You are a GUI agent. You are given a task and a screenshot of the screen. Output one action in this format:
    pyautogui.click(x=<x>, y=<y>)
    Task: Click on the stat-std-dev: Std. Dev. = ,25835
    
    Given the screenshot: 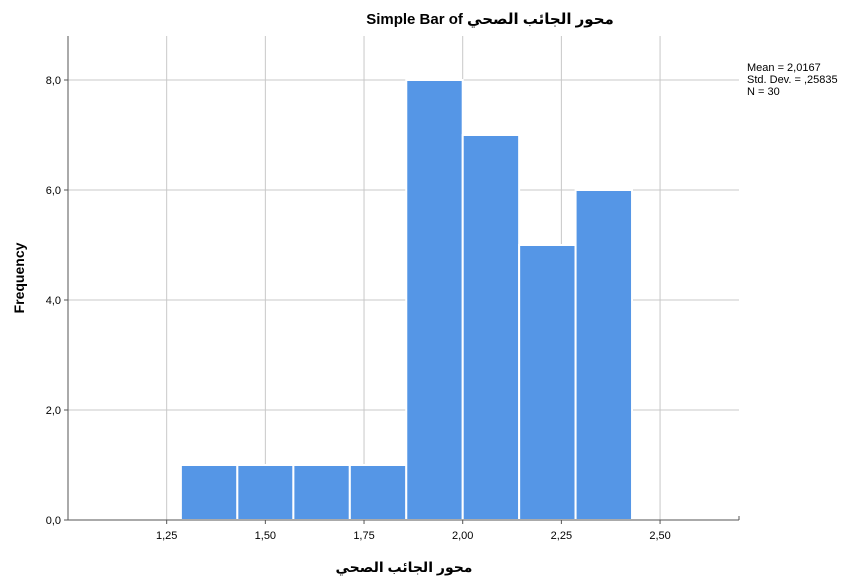 What is the action you would take?
    pyautogui.click(x=792, y=80)
    